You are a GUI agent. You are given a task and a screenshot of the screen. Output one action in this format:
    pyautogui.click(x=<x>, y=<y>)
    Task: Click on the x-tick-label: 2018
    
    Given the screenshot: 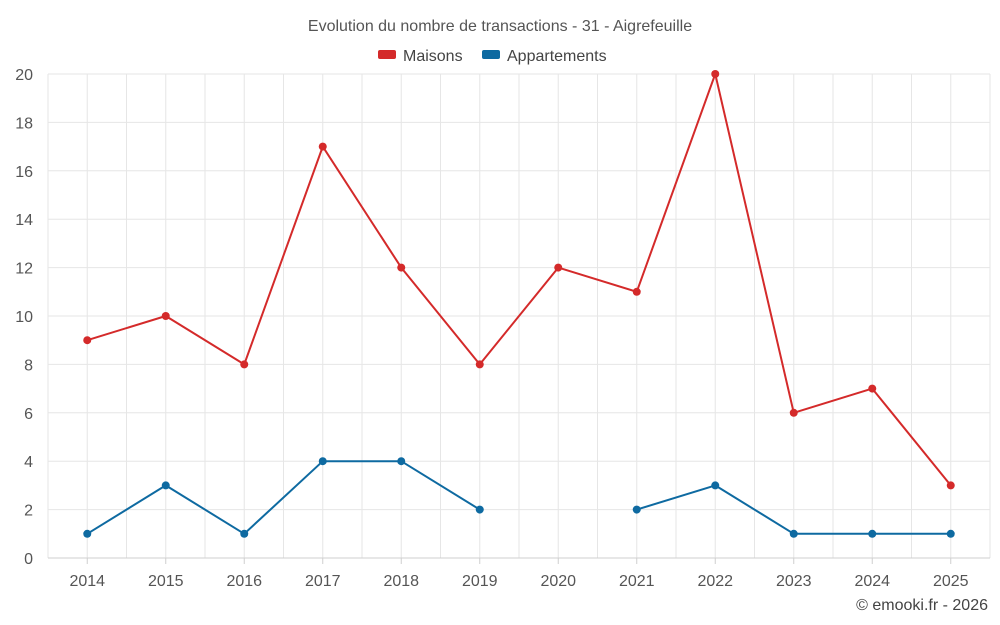 What is the action you would take?
    pyautogui.click(x=401, y=581)
    